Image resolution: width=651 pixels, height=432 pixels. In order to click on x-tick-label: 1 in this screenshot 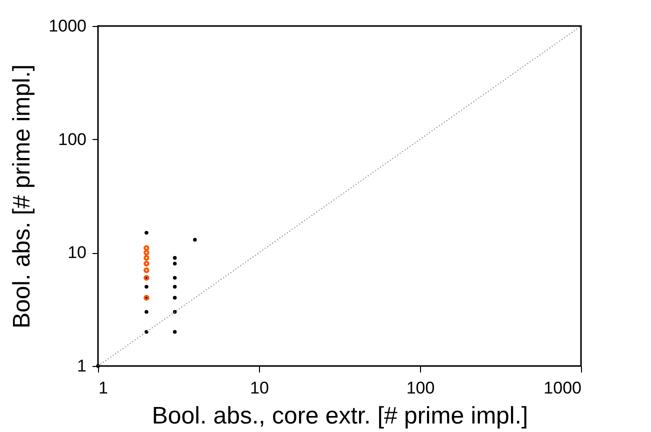, I will do `click(103, 388)`.